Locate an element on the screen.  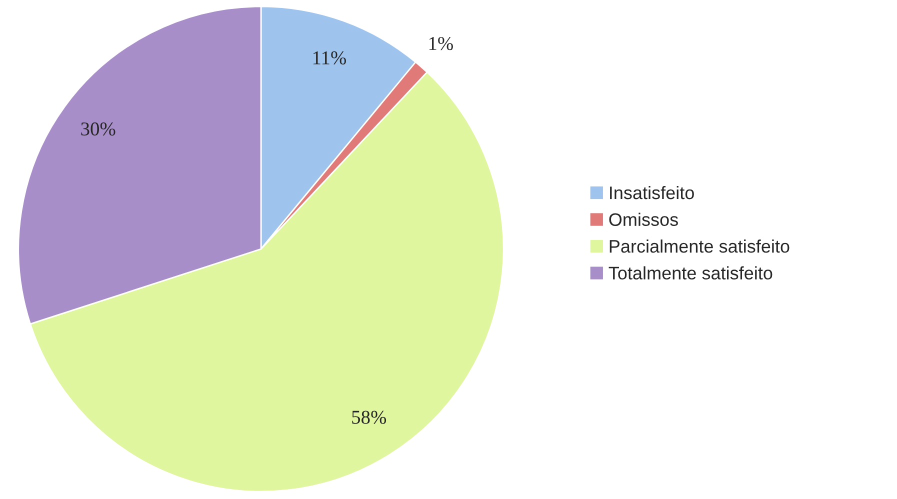
legend-label: Omissos is located at coordinates (643, 219).